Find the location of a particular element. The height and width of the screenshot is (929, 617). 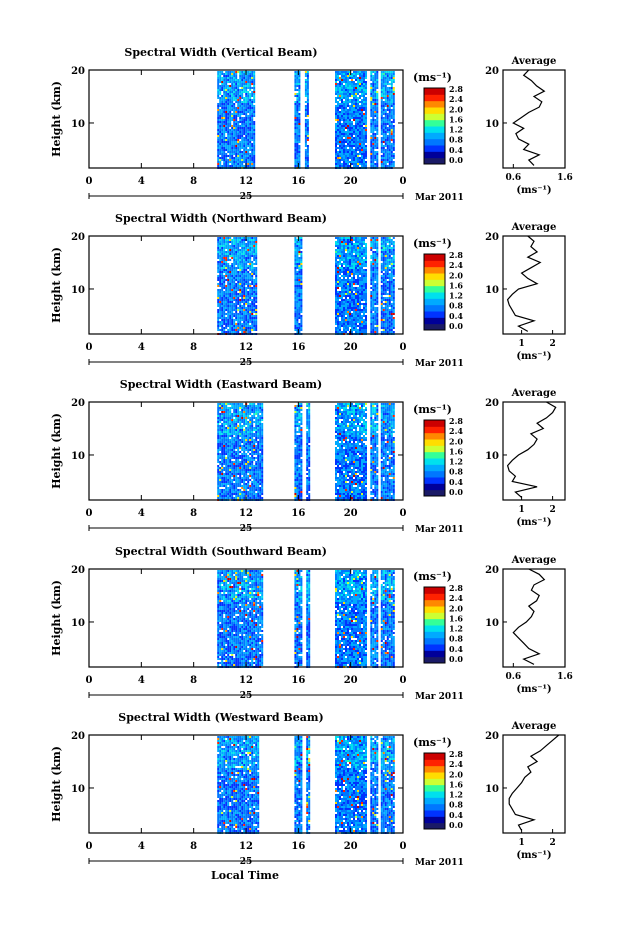

heatmap is located at coordinates (306, 286).